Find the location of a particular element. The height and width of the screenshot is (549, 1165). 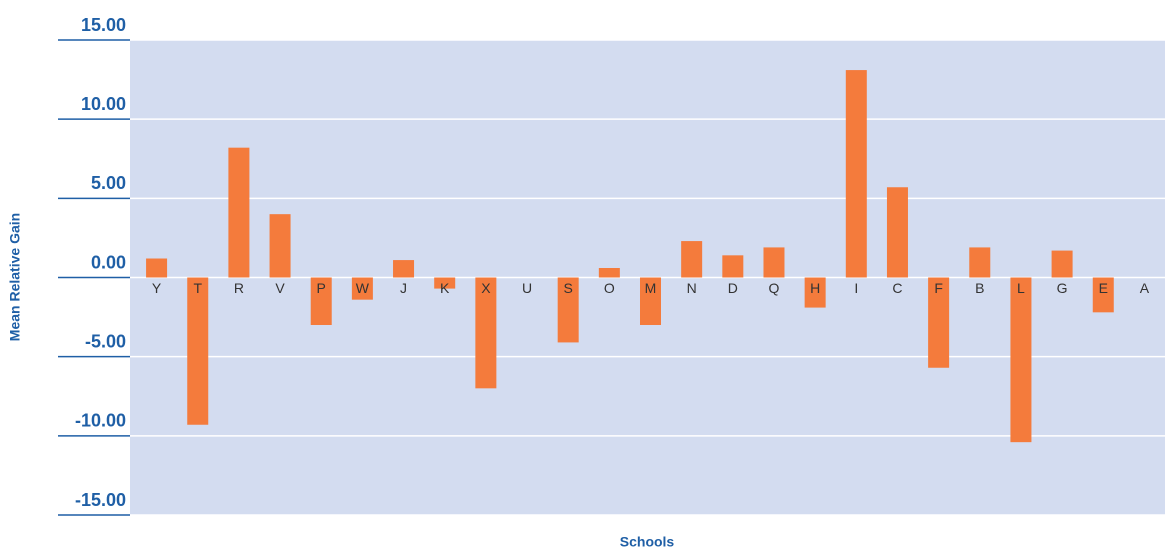

y-tick-label: -5.00 is located at coordinates (105, 341).